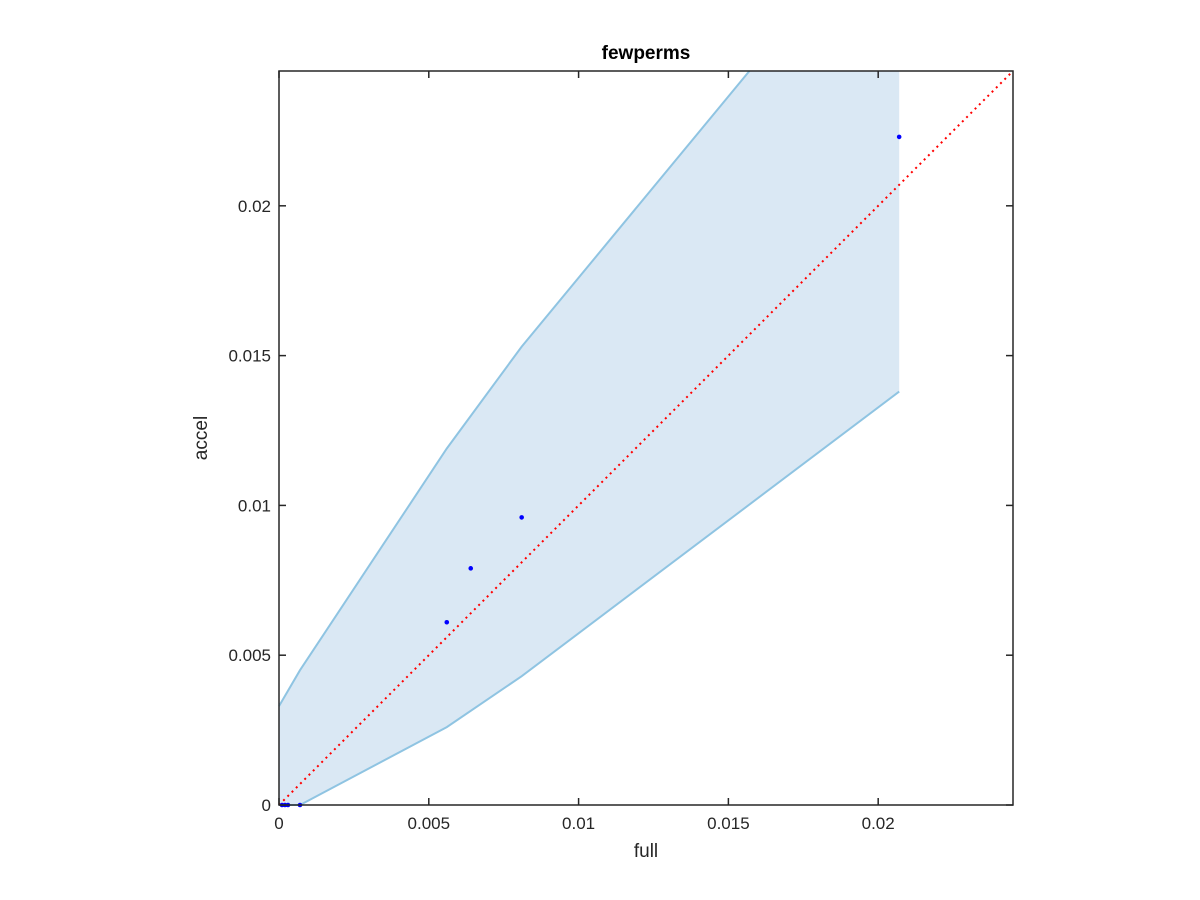 This screenshot has width=1200, height=900. What do you see at coordinates (254, 505) in the screenshot?
I see `y-tick-label: 0.01` at bounding box center [254, 505].